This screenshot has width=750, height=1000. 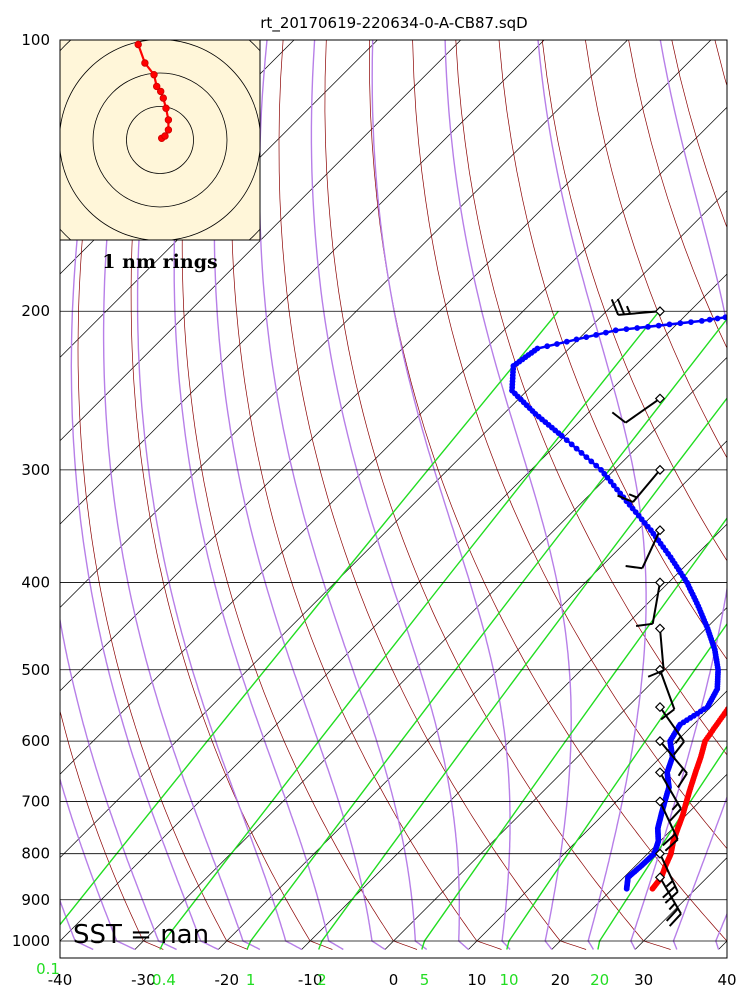 What do you see at coordinates (31, 941) in the screenshot?
I see `pressure-tick-label: 1000` at bounding box center [31, 941].